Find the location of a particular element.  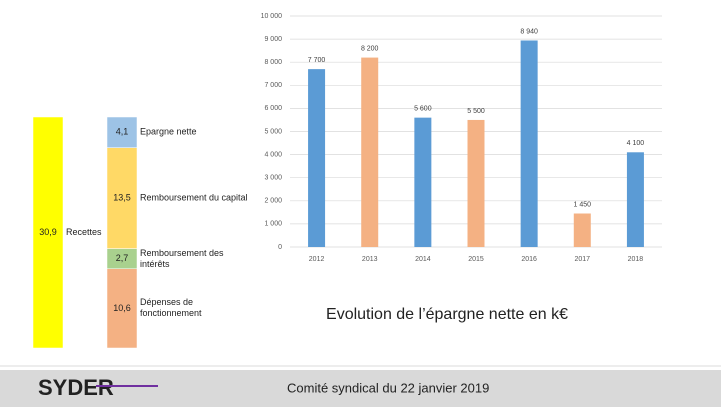

y-tick-label: 6 000 is located at coordinates (273, 108).